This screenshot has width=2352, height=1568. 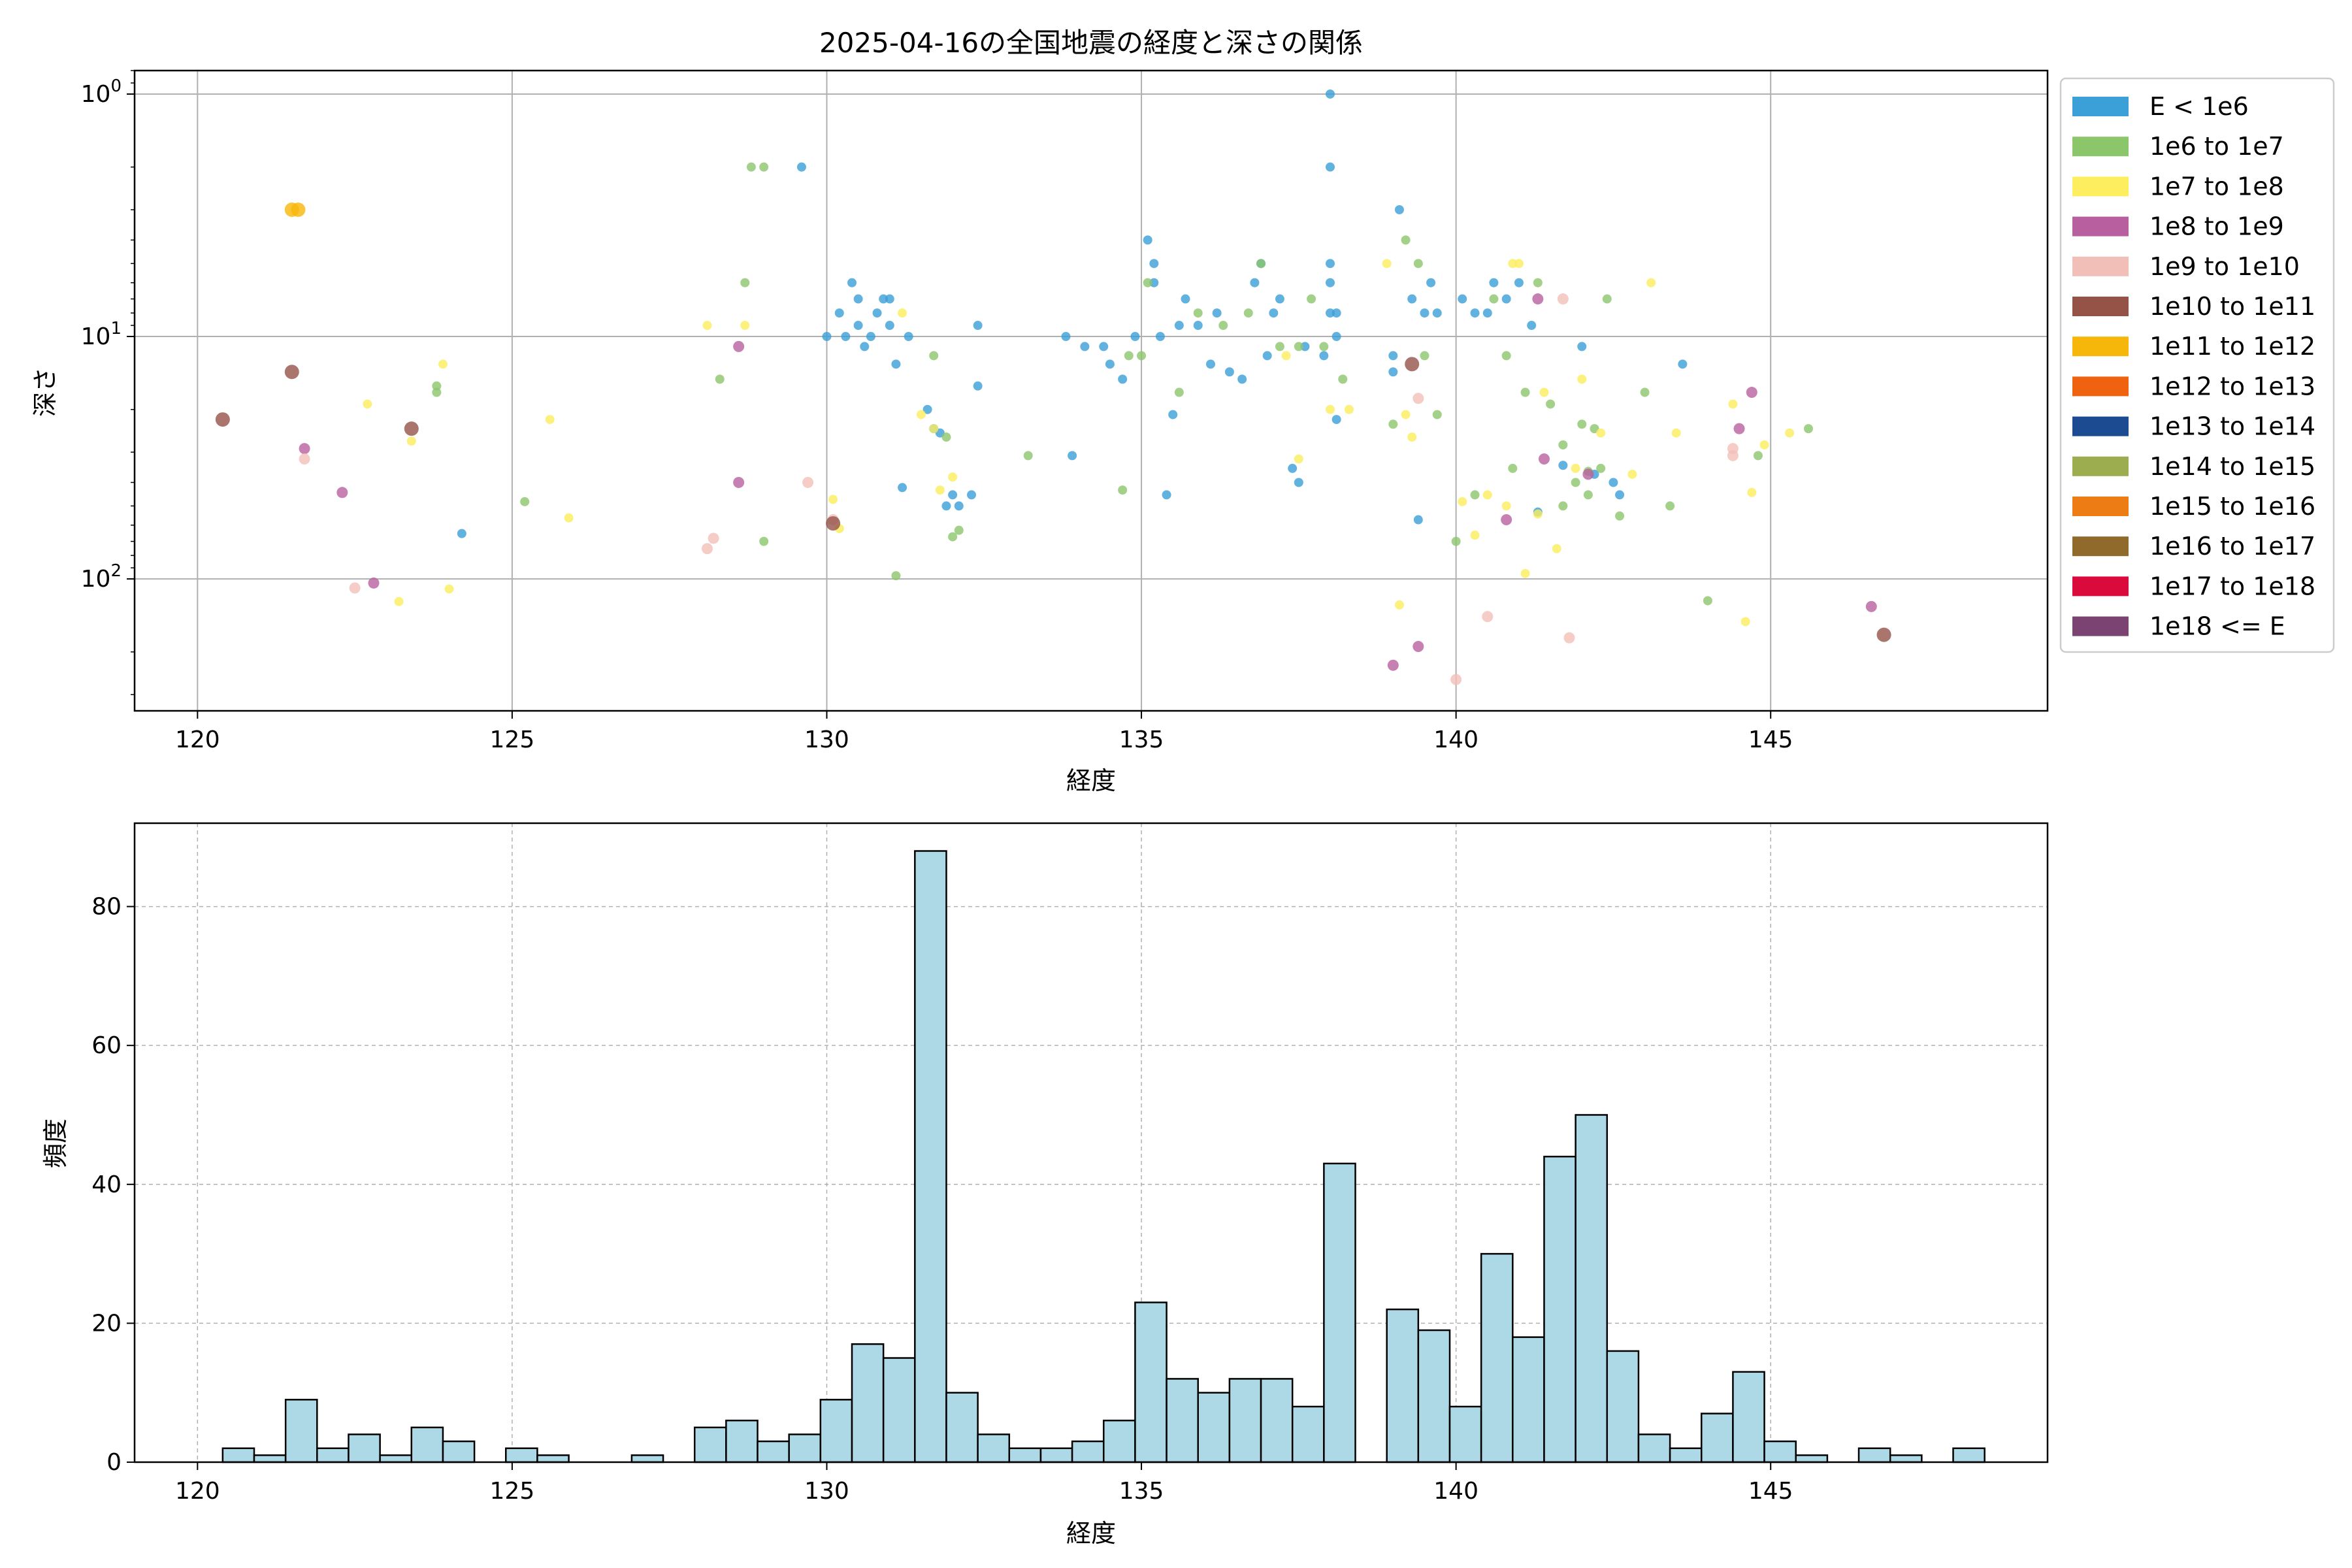 What do you see at coordinates (114, 1462) in the screenshot?
I see `histogram-y-tick-label: 0` at bounding box center [114, 1462].